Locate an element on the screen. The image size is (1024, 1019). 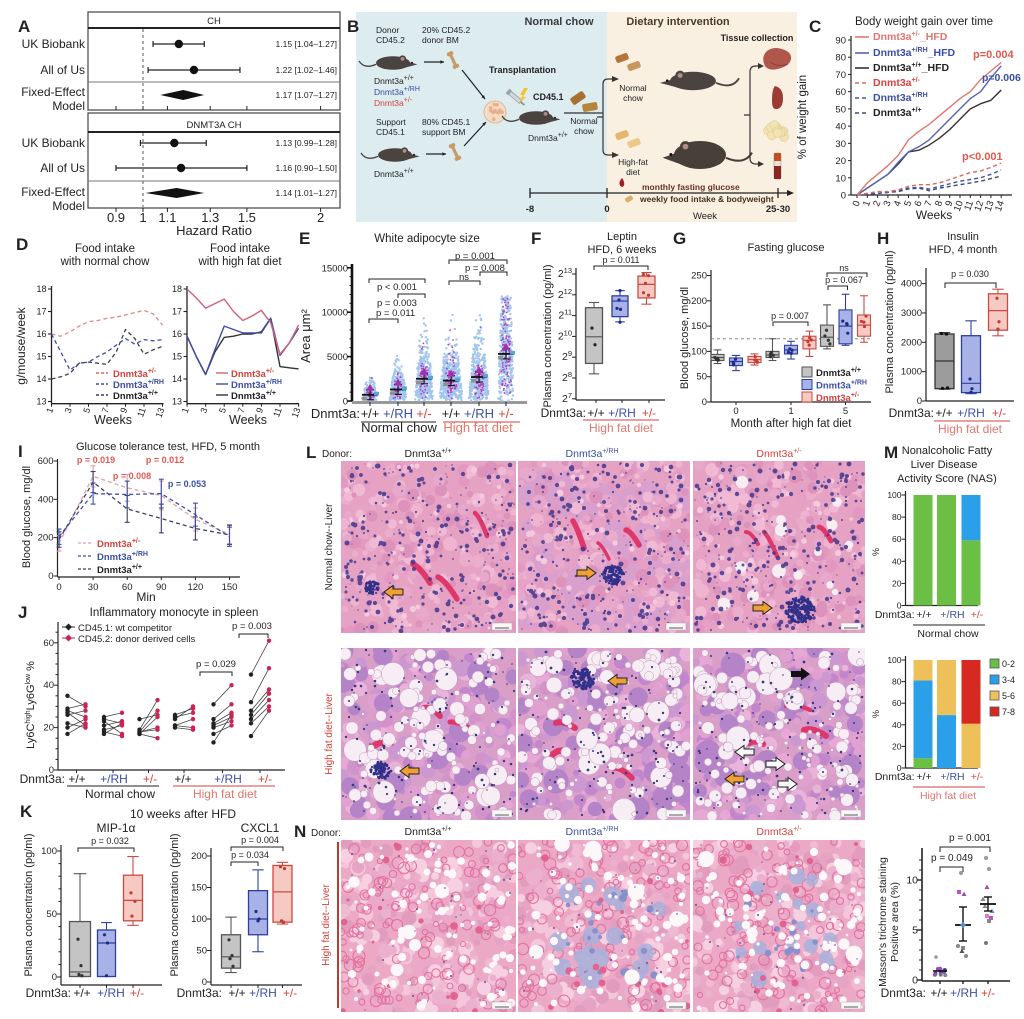
svg-text: CD45.1 is located at coordinates (390, 132).